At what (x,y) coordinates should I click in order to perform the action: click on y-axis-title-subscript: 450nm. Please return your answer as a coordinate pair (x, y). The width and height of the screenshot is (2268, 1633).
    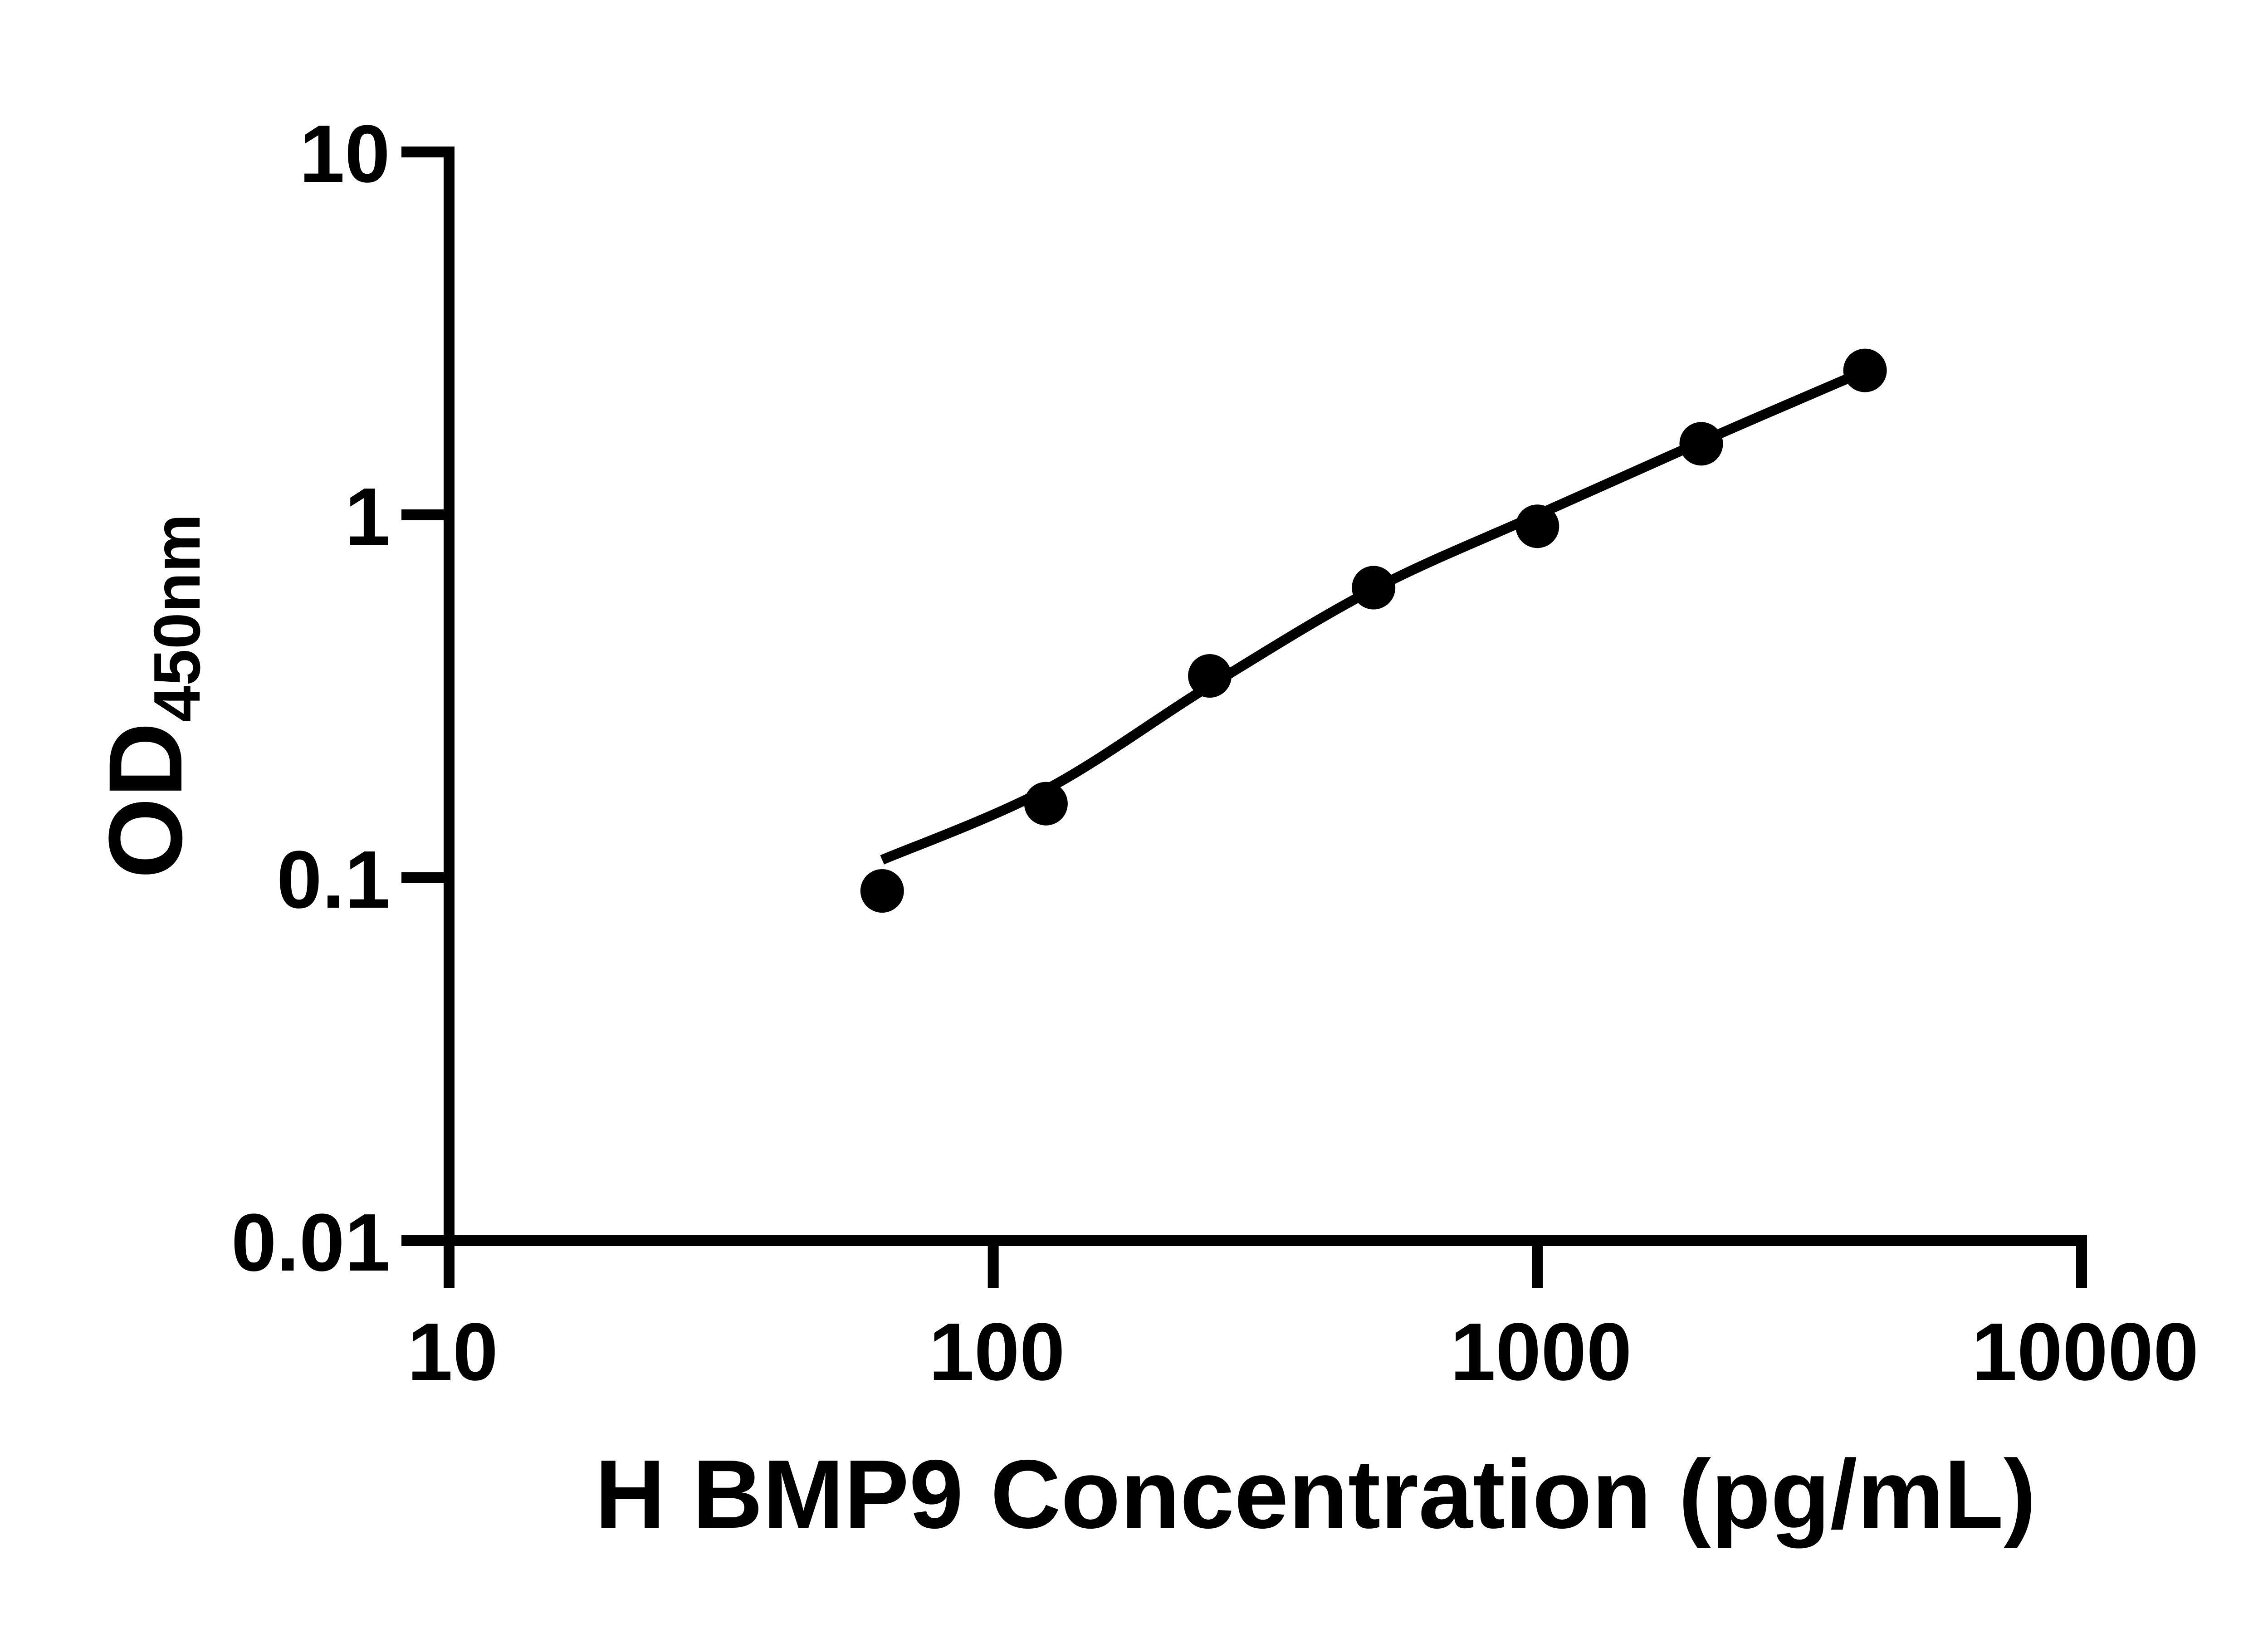
    Looking at the image, I should click on (177, 618).